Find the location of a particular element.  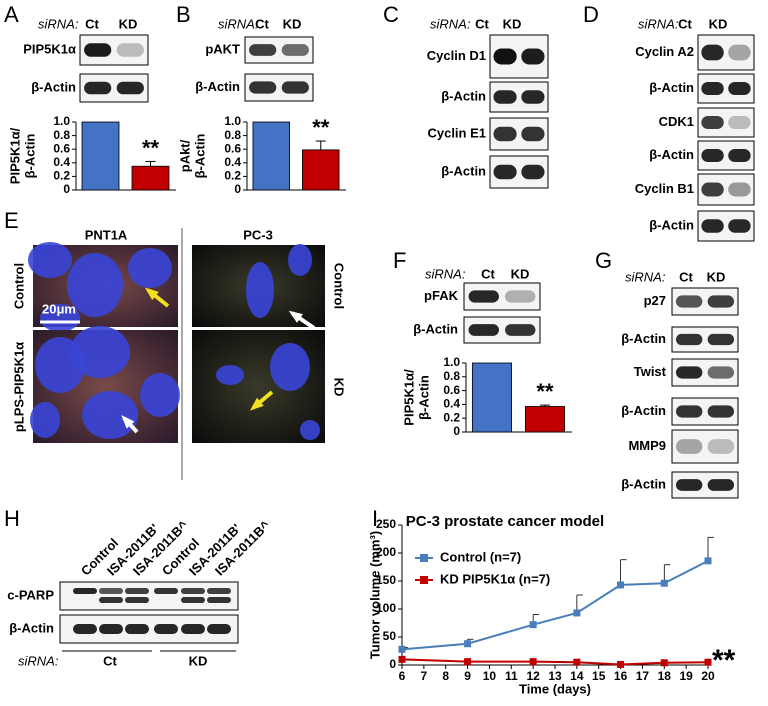

row-label: Cyclin B1 is located at coordinates (664, 188).